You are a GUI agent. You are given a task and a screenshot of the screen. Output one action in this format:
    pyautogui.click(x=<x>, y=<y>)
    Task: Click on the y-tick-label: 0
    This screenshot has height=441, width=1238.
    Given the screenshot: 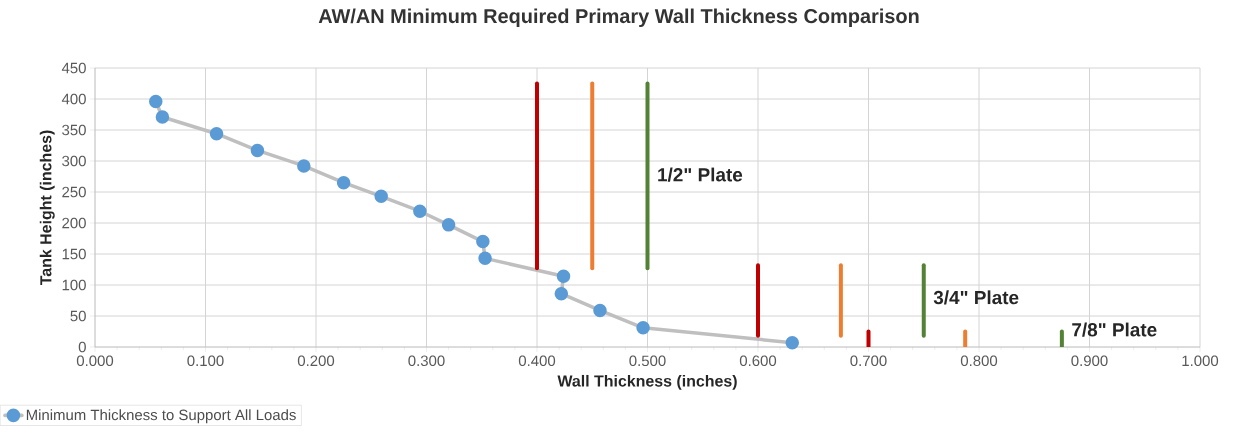 What is the action you would take?
    pyautogui.click(x=82, y=347)
    